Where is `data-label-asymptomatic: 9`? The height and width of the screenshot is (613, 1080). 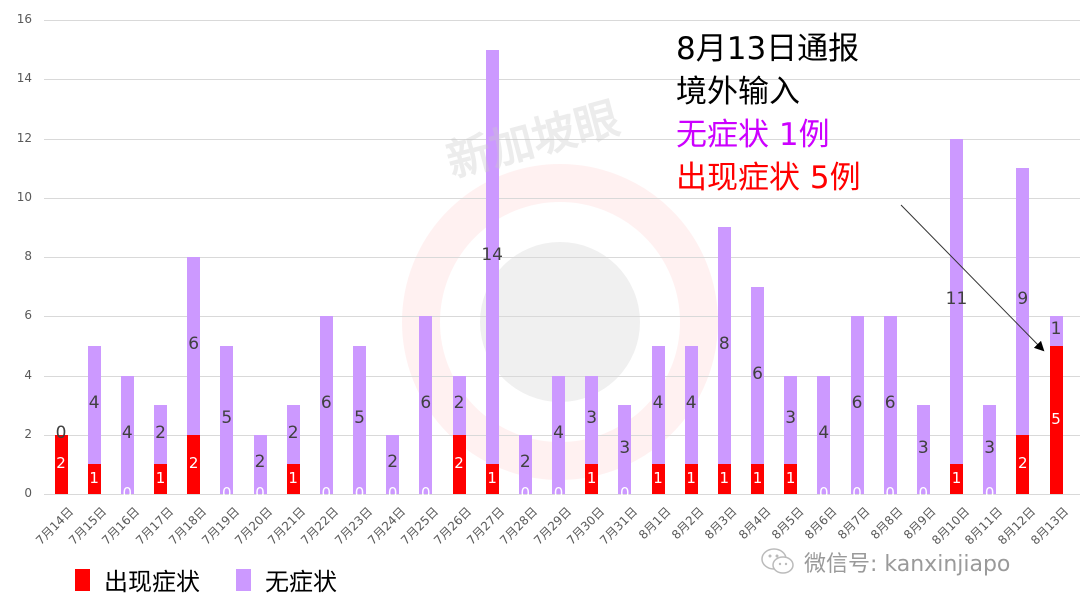 data-label-asymptomatic: 9 is located at coordinates (1023, 299).